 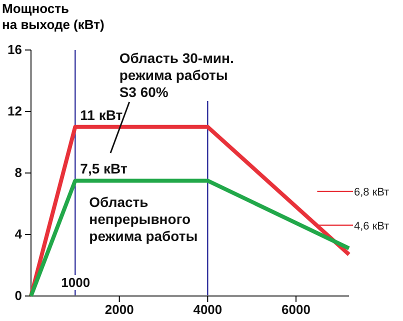 What do you see at coordinates (296, 310) in the screenshot?
I see `x-tick-label: 6000` at bounding box center [296, 310].